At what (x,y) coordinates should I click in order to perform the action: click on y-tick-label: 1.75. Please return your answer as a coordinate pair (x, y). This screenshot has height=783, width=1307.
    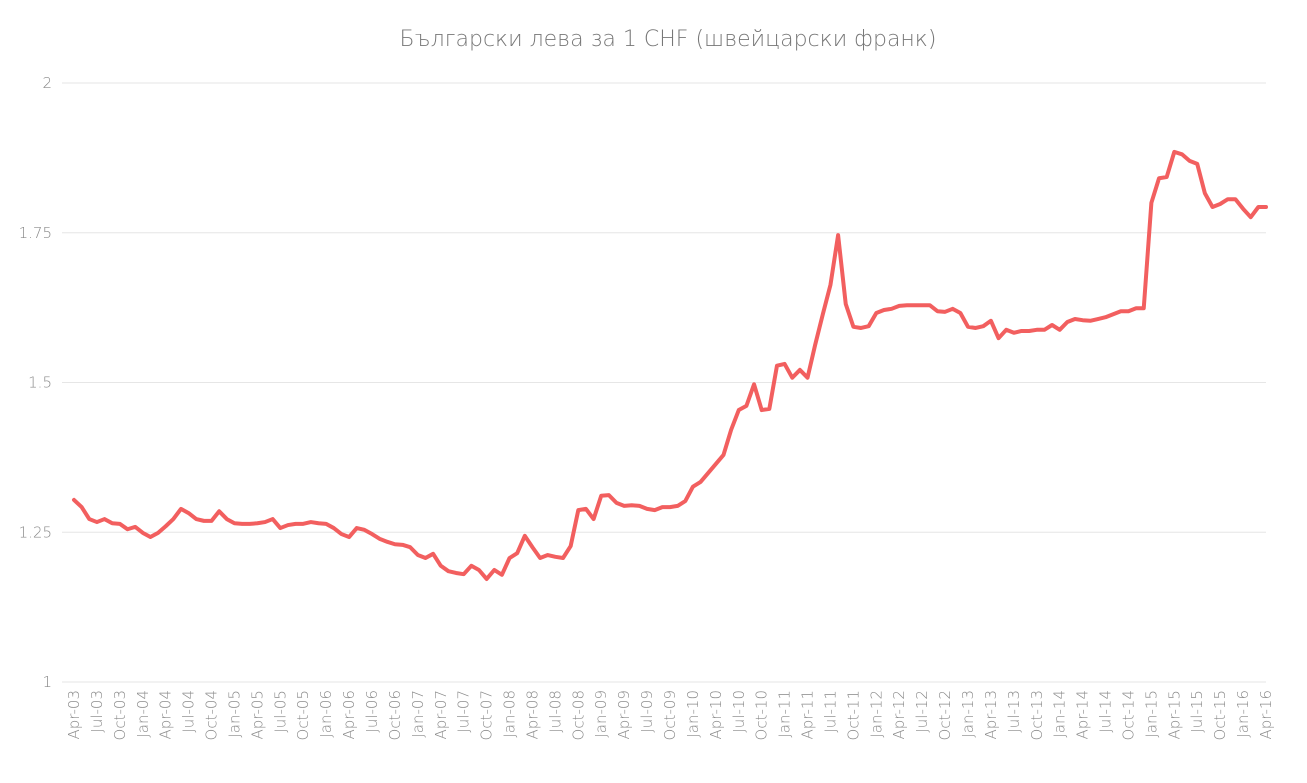
    Looking at the image, I should click on (35, 233).